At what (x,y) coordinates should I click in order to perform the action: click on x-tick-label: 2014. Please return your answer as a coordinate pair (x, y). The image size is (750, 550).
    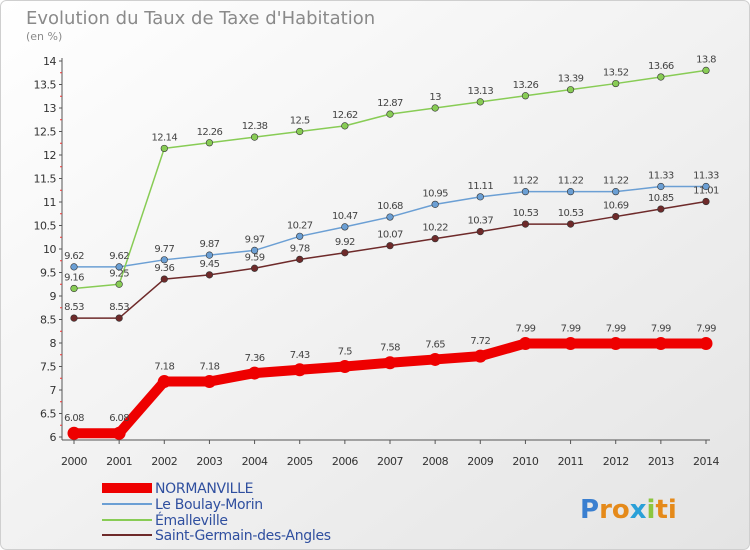
    Looking at the image, I should click on (706, 461).